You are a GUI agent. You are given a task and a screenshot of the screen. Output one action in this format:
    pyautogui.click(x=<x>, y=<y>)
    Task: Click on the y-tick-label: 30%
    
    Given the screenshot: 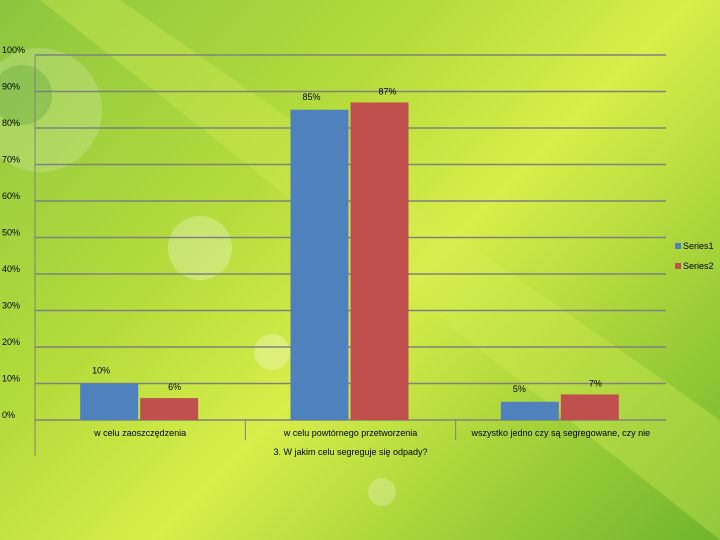 What is the action you would take?
    pyautogui.click(x=11, y=306)
    